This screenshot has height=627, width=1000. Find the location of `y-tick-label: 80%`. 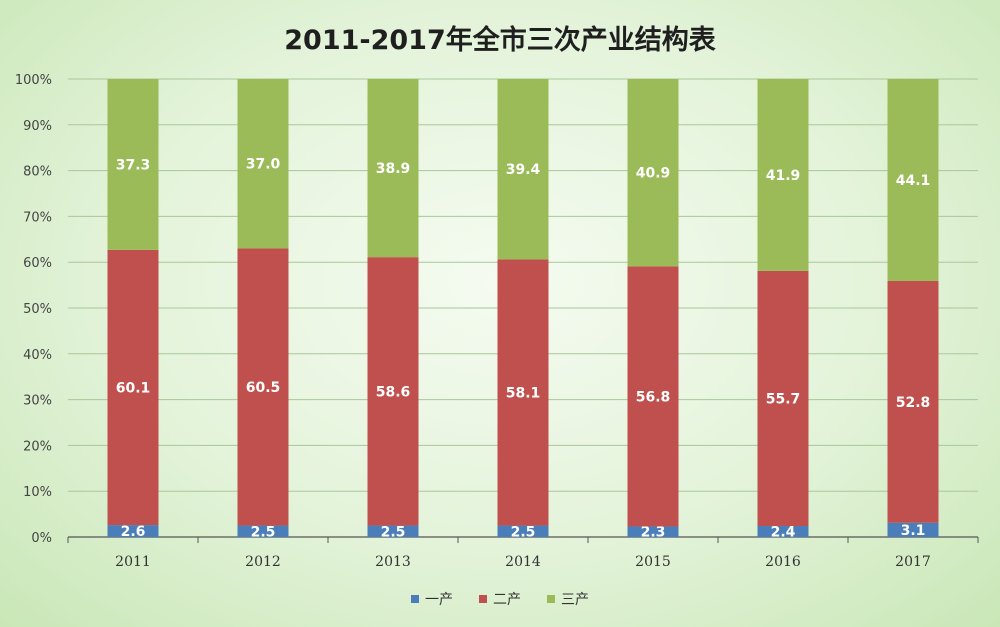

y-tick-label: 80% is located at coordinates (37, 172).